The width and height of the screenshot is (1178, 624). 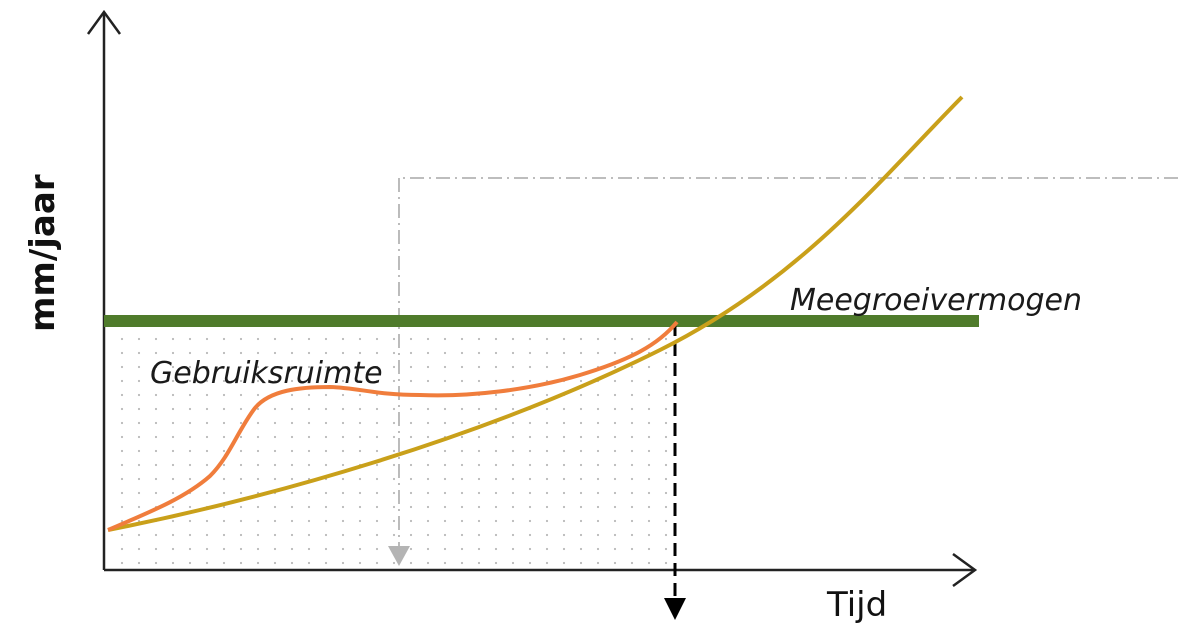 What do you see at coordinates (675, 609) in the screenshot?
I see `marker-arrowhead` at bounding box center [675, 609].